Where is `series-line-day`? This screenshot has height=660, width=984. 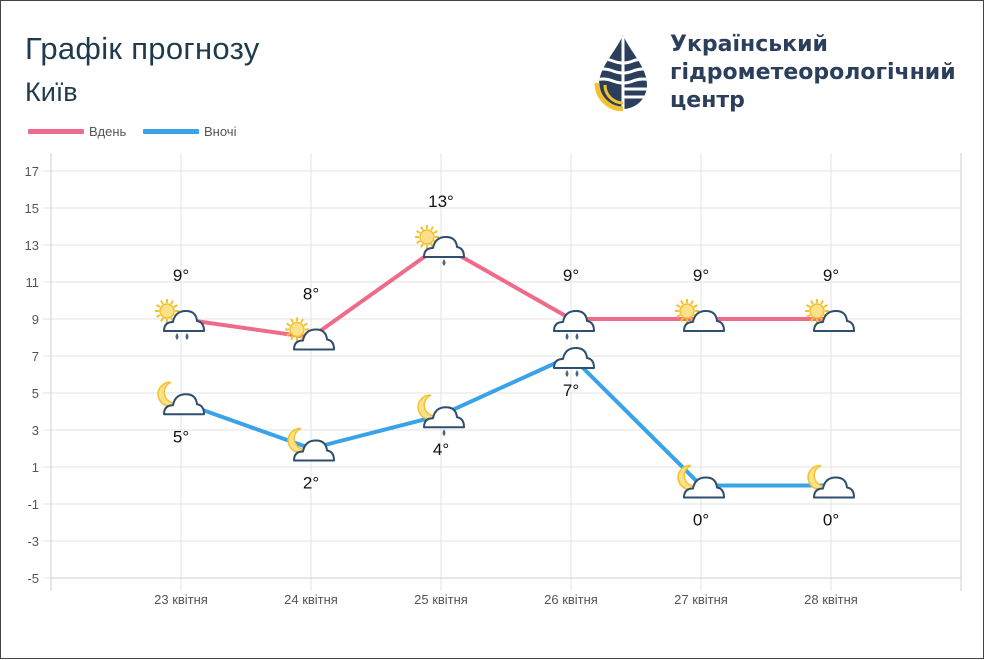
series-line-day is located at coordinates (505, 291).